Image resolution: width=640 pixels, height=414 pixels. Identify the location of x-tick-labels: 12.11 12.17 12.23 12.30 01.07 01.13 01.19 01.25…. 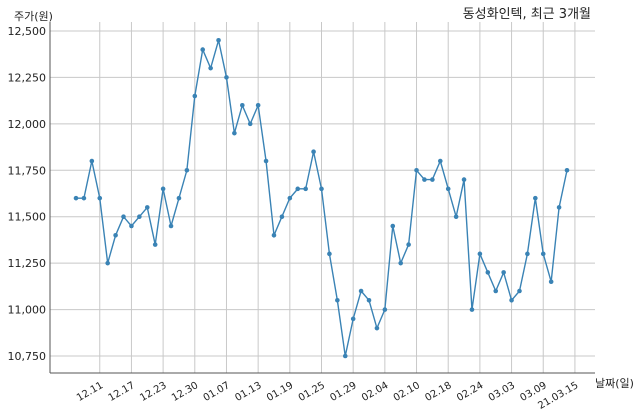
(327, 396).